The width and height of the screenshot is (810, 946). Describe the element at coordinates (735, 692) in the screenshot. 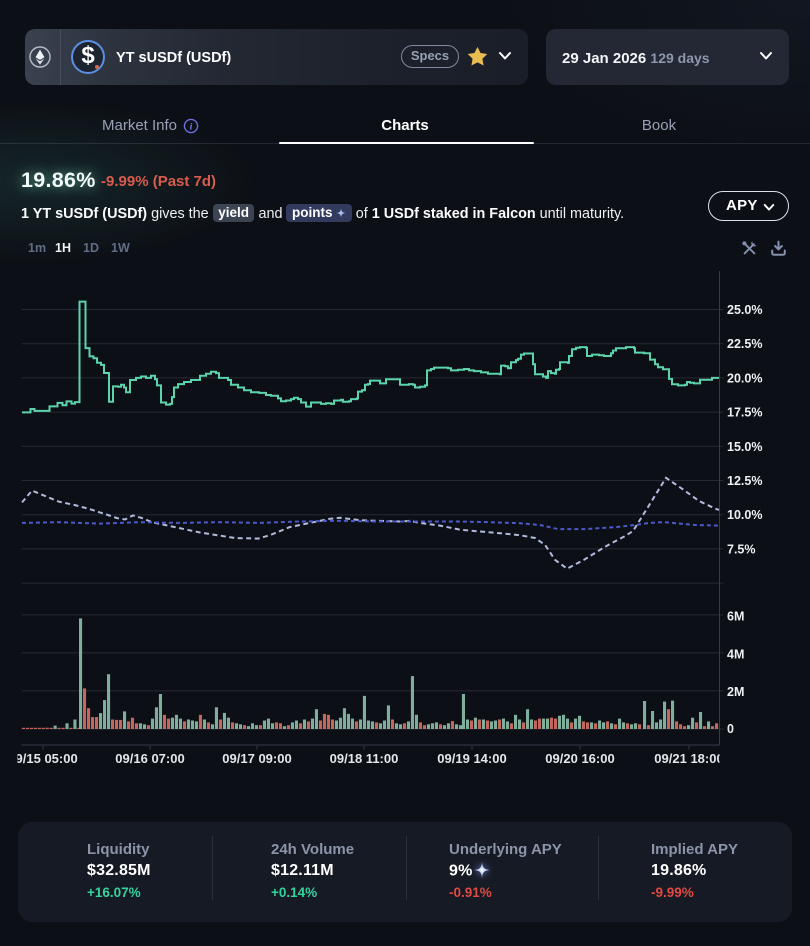

I see `svg-text: 2M` at that location.